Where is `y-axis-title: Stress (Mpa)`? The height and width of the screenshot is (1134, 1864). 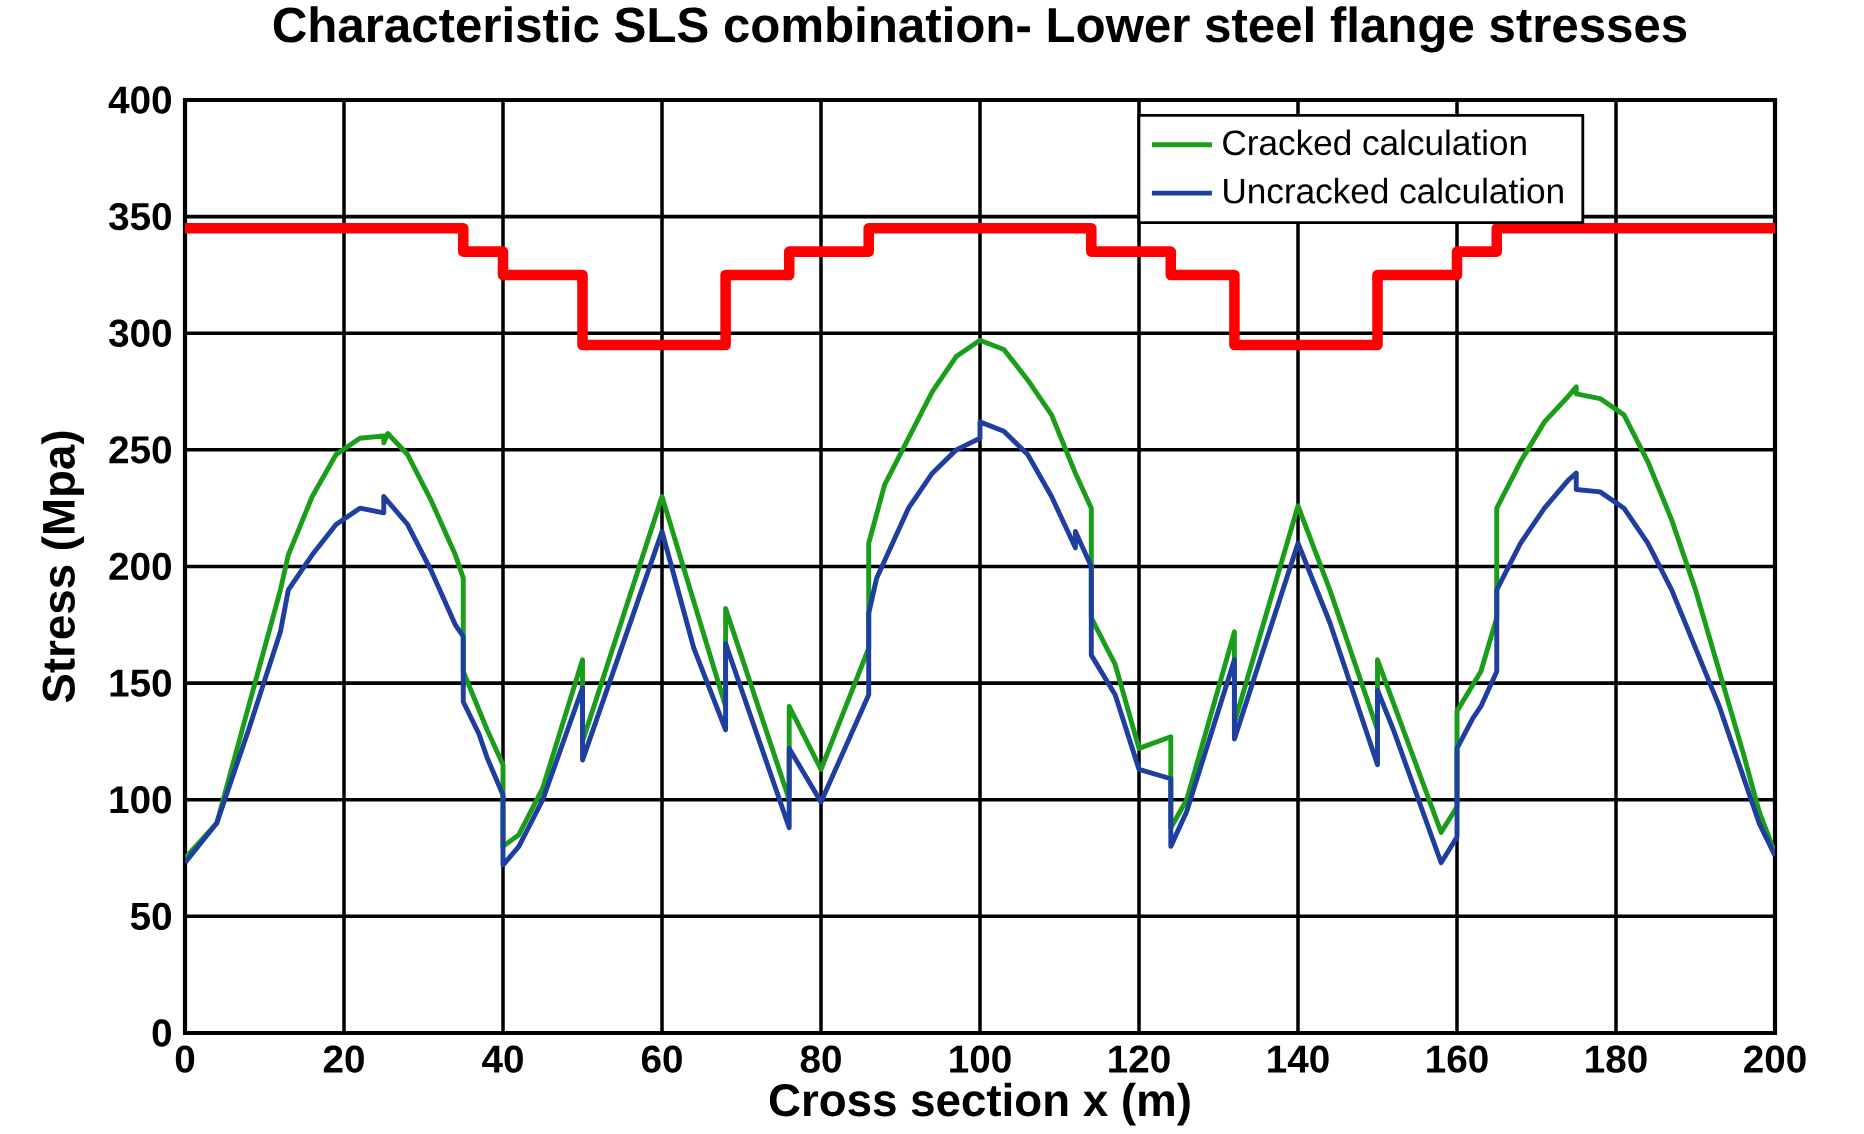
y-axis-title: Stress (Mpa) is located at coordinates (62, 567).